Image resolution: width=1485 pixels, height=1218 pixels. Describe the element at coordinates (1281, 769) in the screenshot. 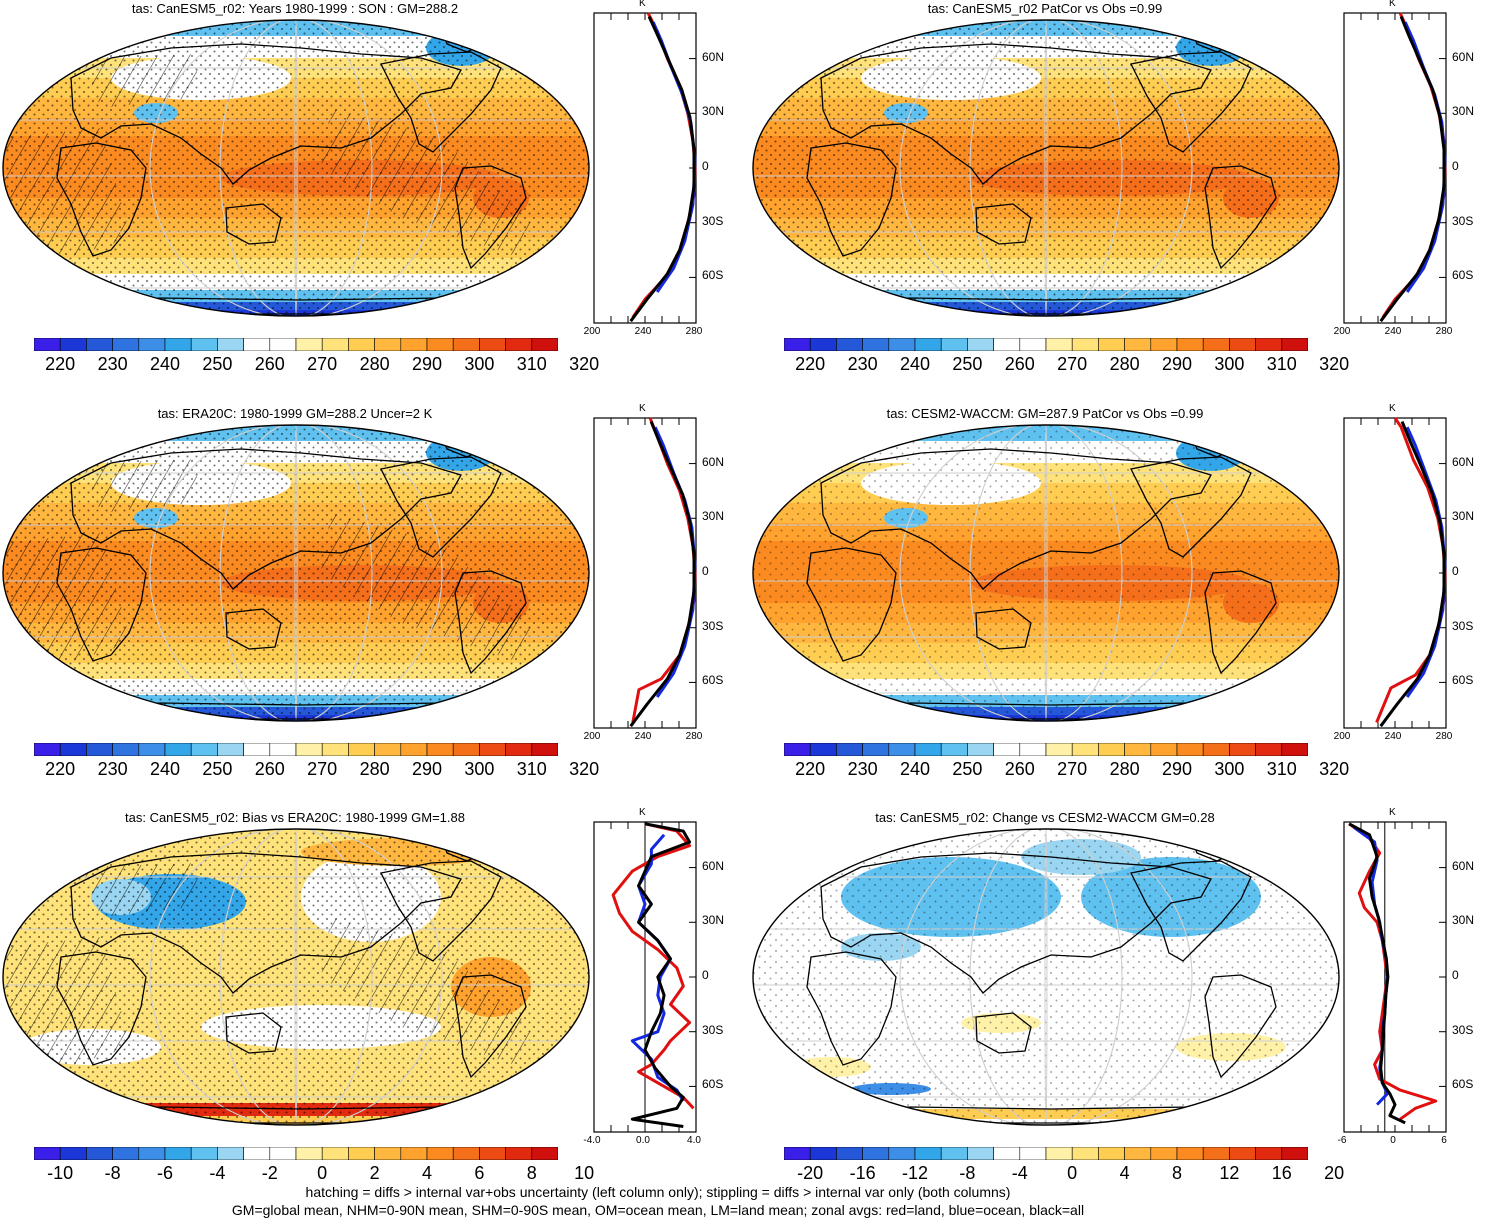

I see `colorbar-label: 310` at that location.